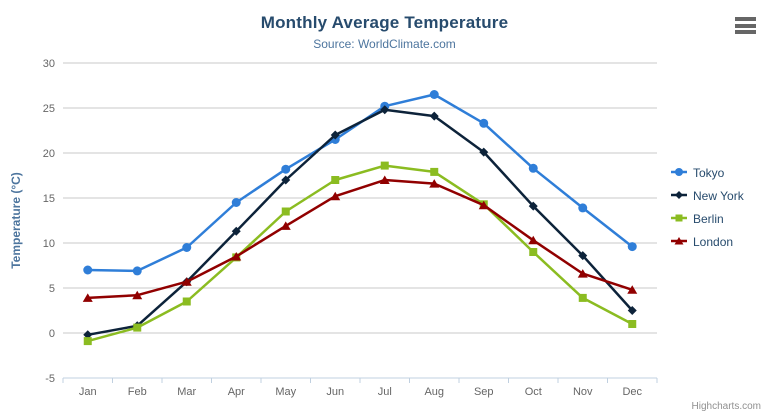 This screenshot has height=416, width=769. Describe the element at coordinates (49, 154) in the screenshot. I see `y-axis-tick-label: 20` at that location.